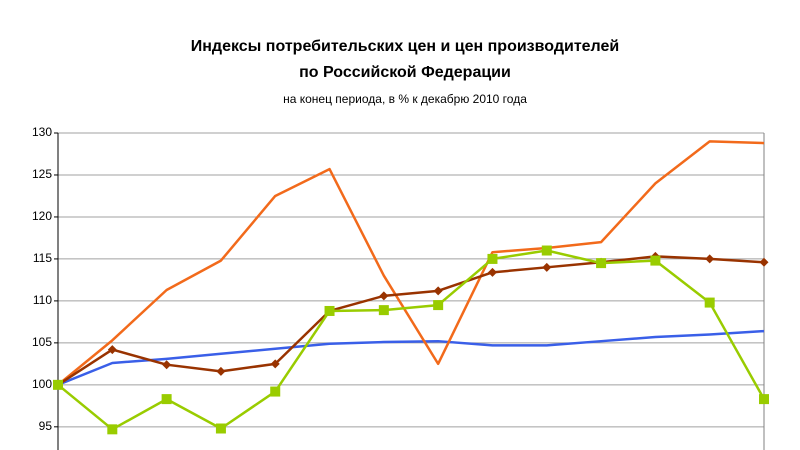  What do you see at coordinates (42, 258) in the screenshot?
I see `y-tick-label: 115` at bounding box center [42, 258].